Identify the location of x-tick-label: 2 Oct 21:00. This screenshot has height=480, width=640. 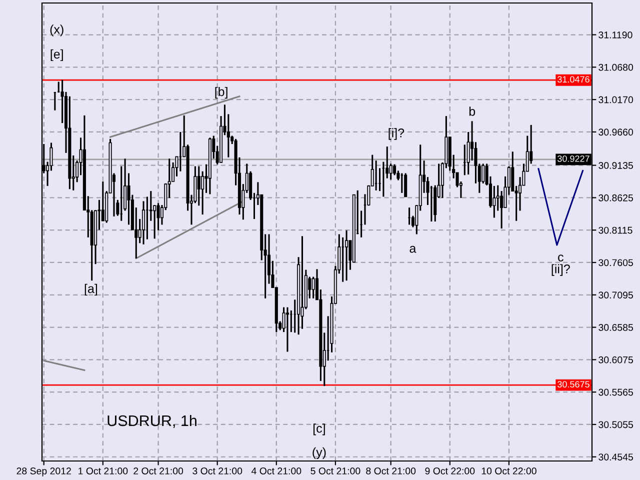
(159, 471).